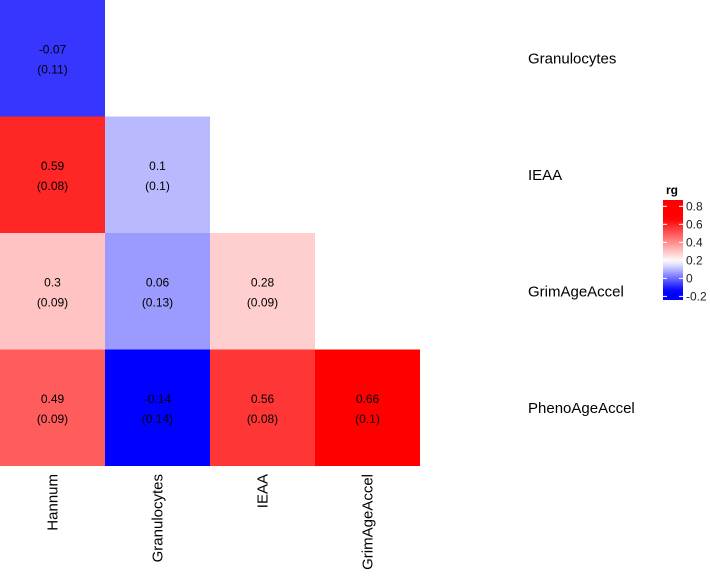 The height and width of the screenshot is (582, 710). I want to click on cell-value-label: -0.07, so click(53, 49).